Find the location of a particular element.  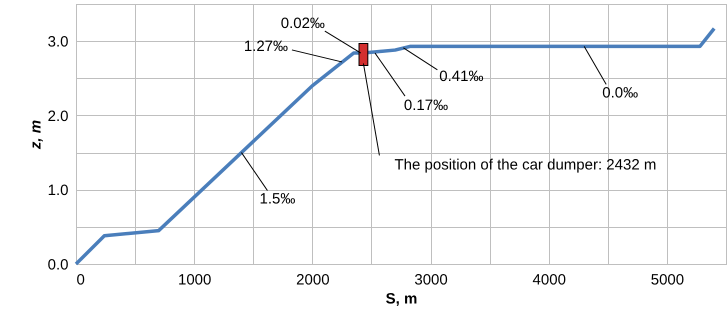

x-tick-label: 1000 is located at coordinates (195, 280).